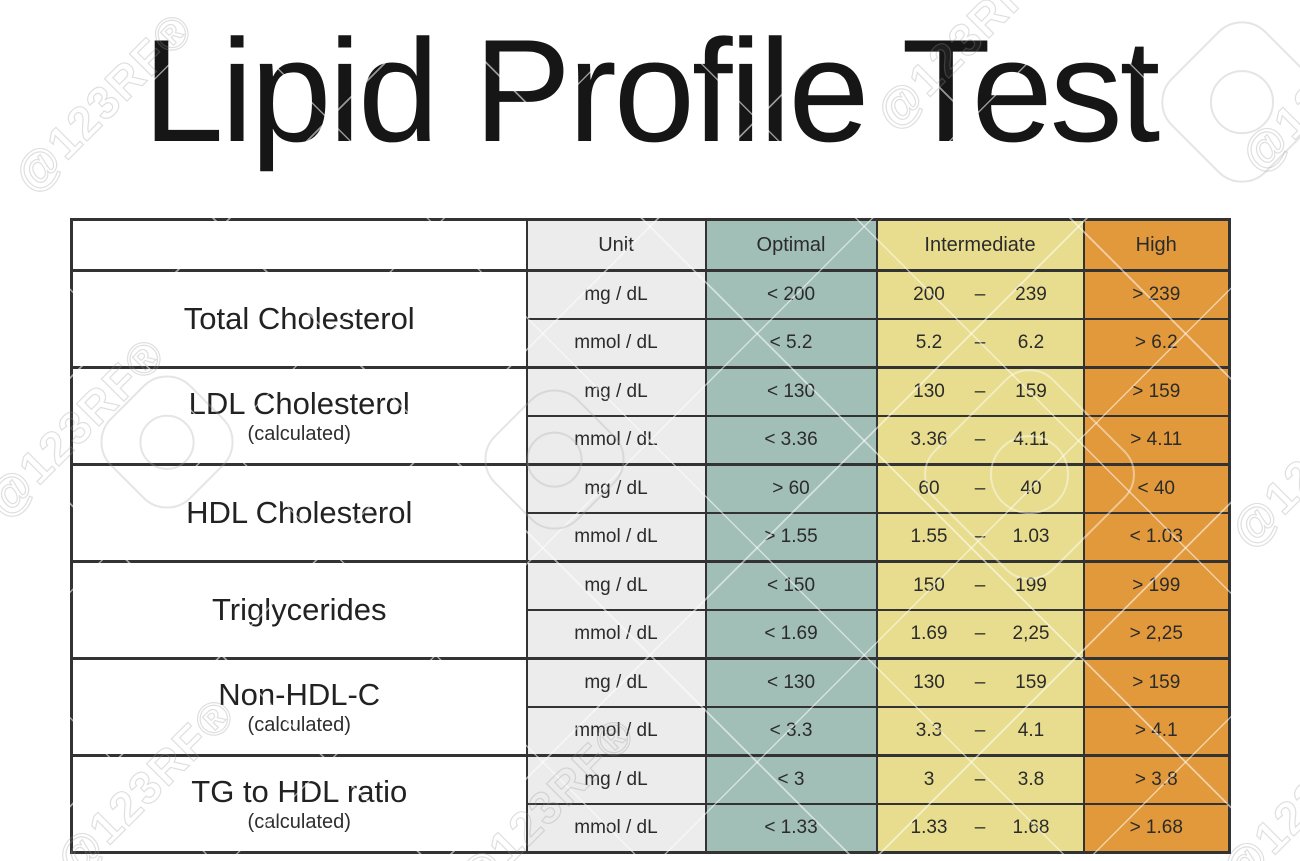 The width and height of the screenshot is (1300, 861). Describe the element at coordinates (929, 585) in the screenshot. I see `range-from: 150` at that location.